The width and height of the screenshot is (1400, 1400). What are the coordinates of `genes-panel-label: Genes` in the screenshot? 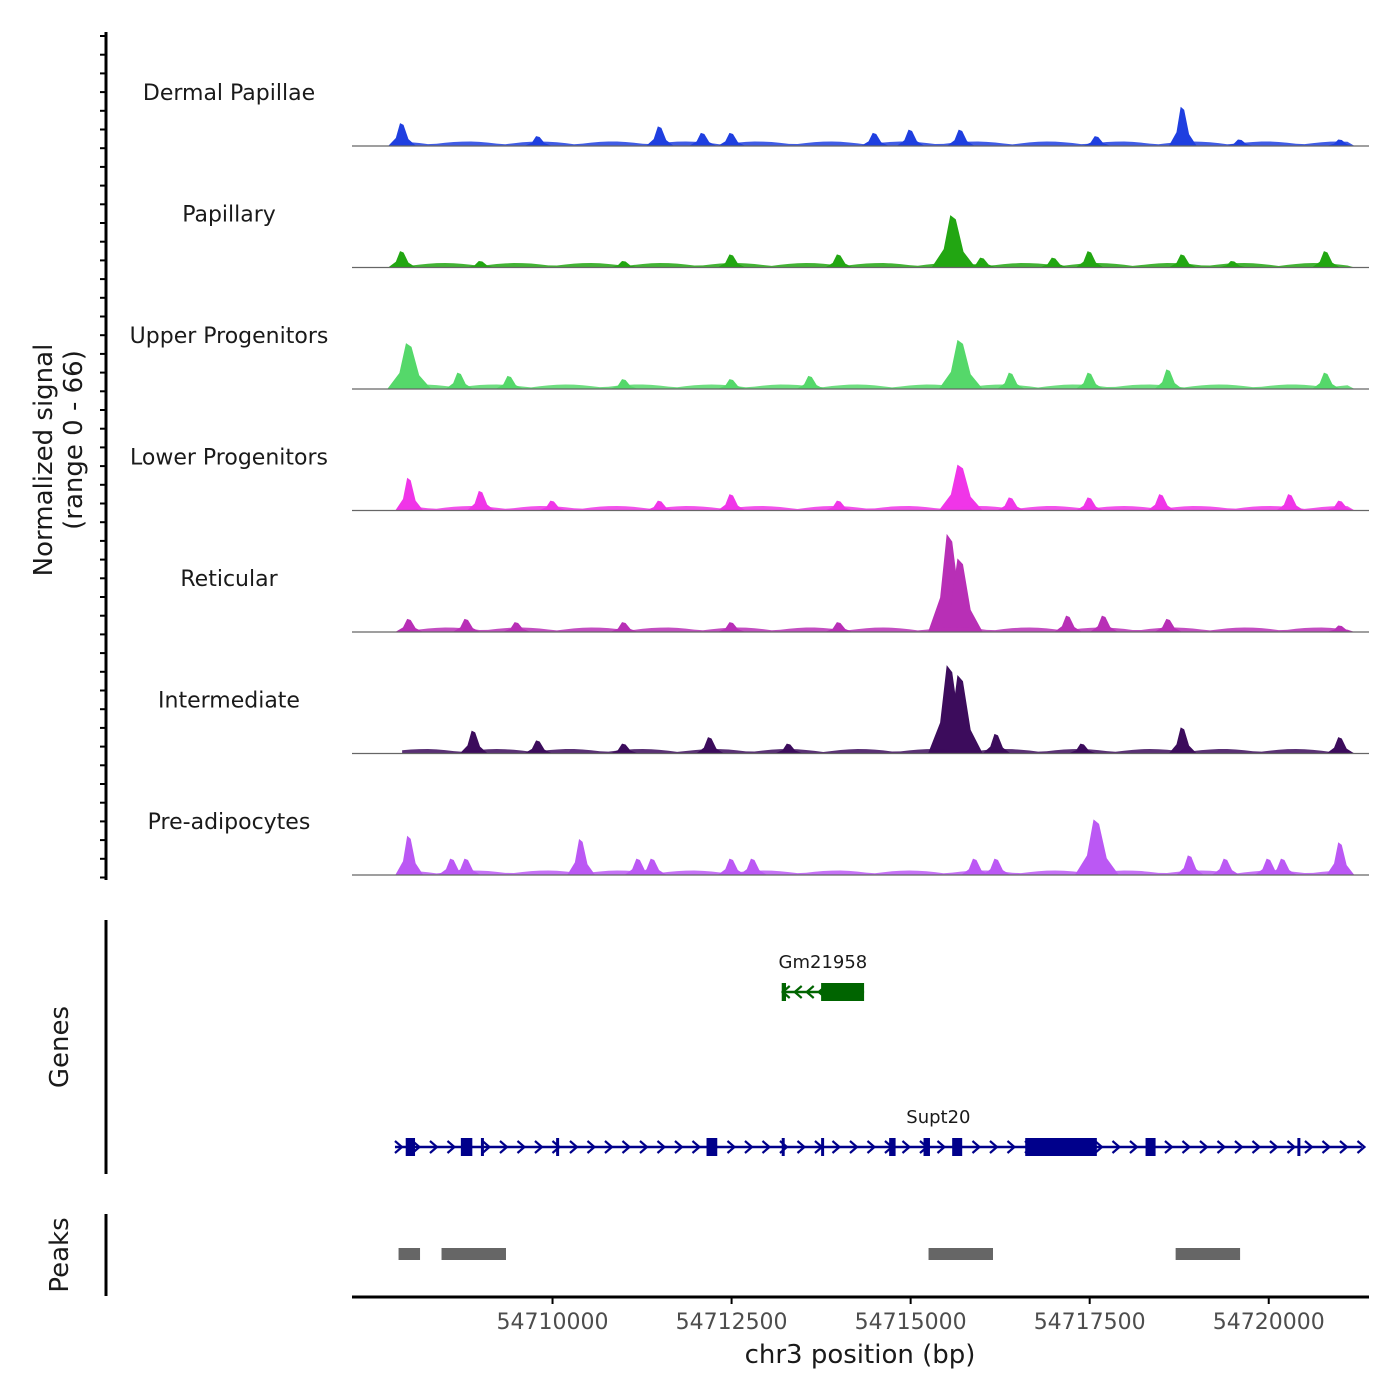 It's located at (60, 1047).